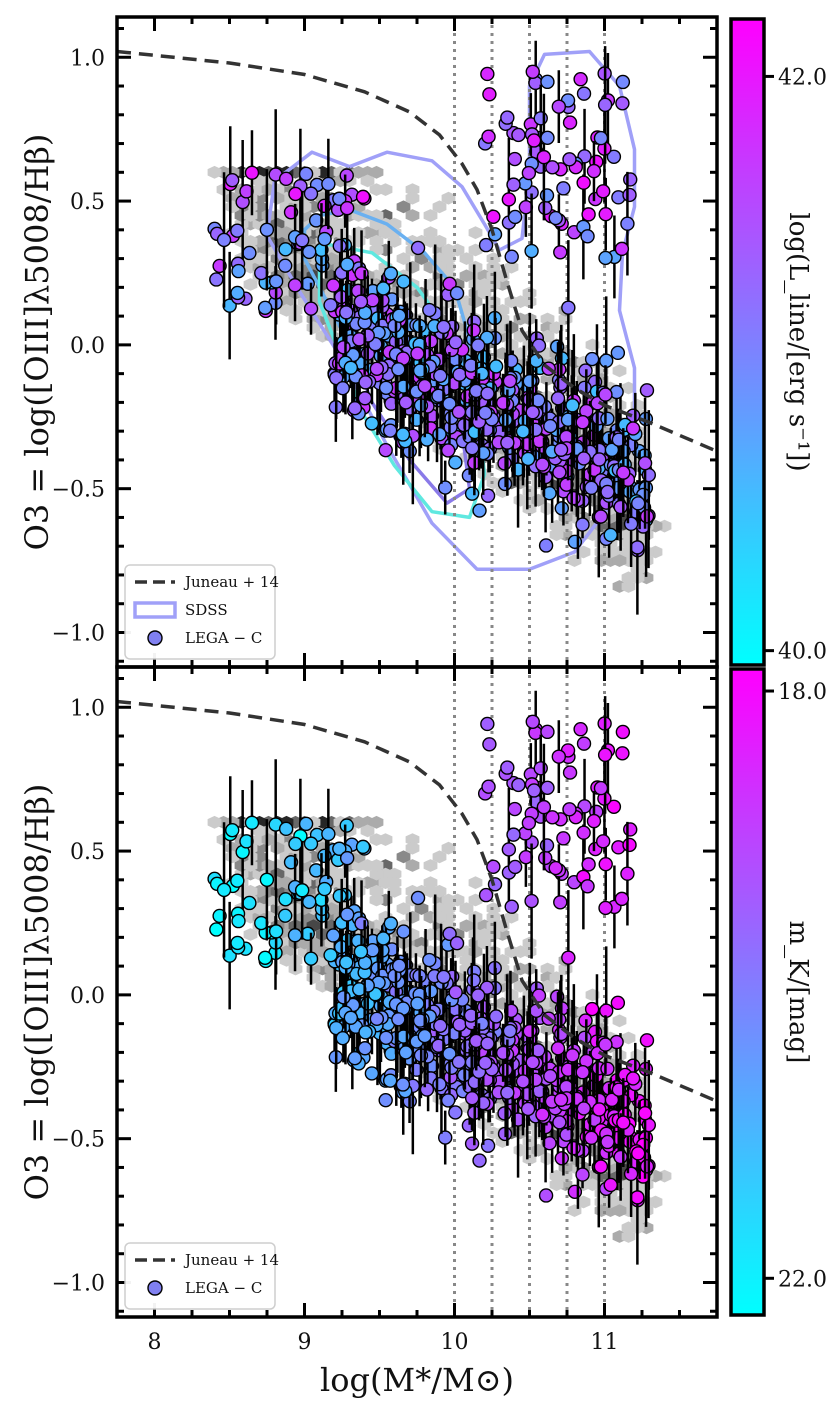  Describe the element at coordinates (305, 1342) in the screenshot. I see `x-tick-label: 9` at that location.